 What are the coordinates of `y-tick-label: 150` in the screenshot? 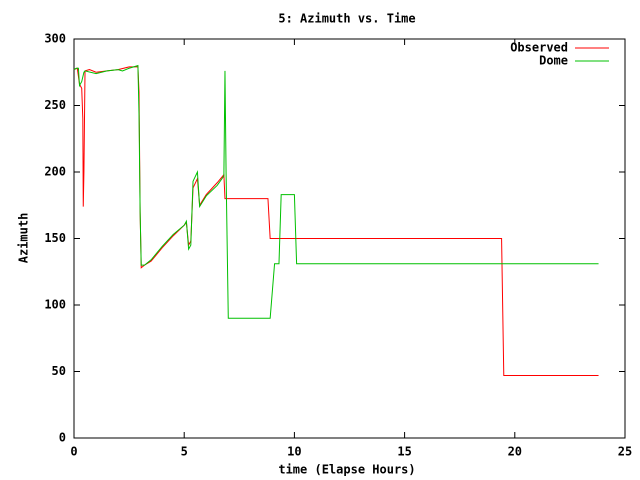 It's located at (55, 238).